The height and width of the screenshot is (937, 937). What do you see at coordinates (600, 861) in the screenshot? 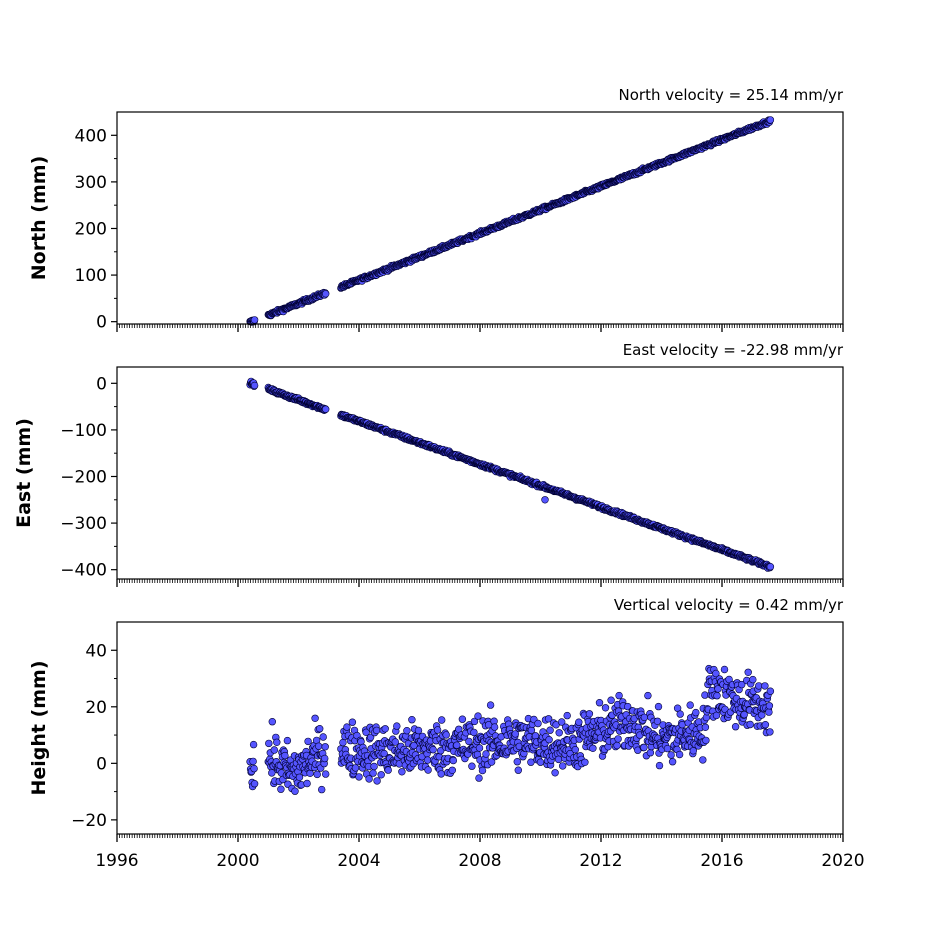
I see `x-tick-label: 2012` at bounding box center [600, 861].